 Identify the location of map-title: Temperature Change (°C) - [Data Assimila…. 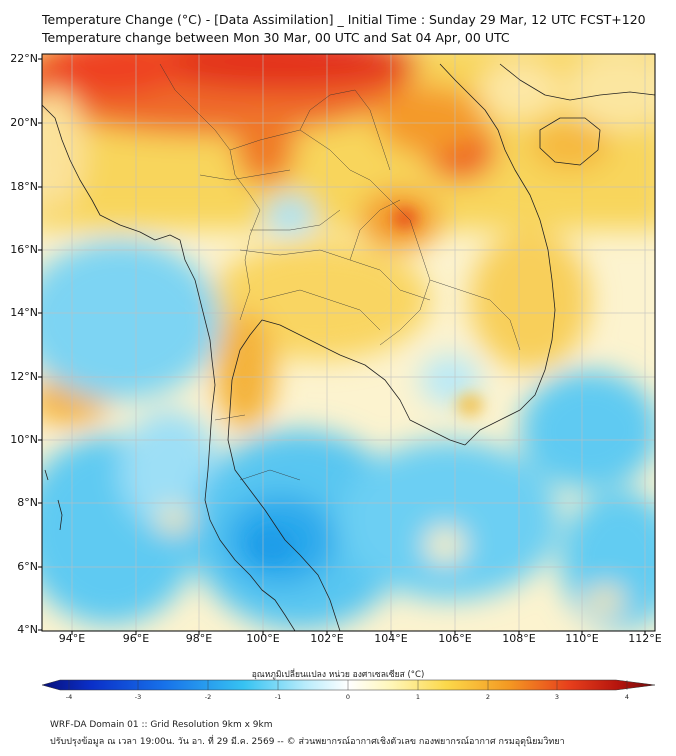
(344, 19).